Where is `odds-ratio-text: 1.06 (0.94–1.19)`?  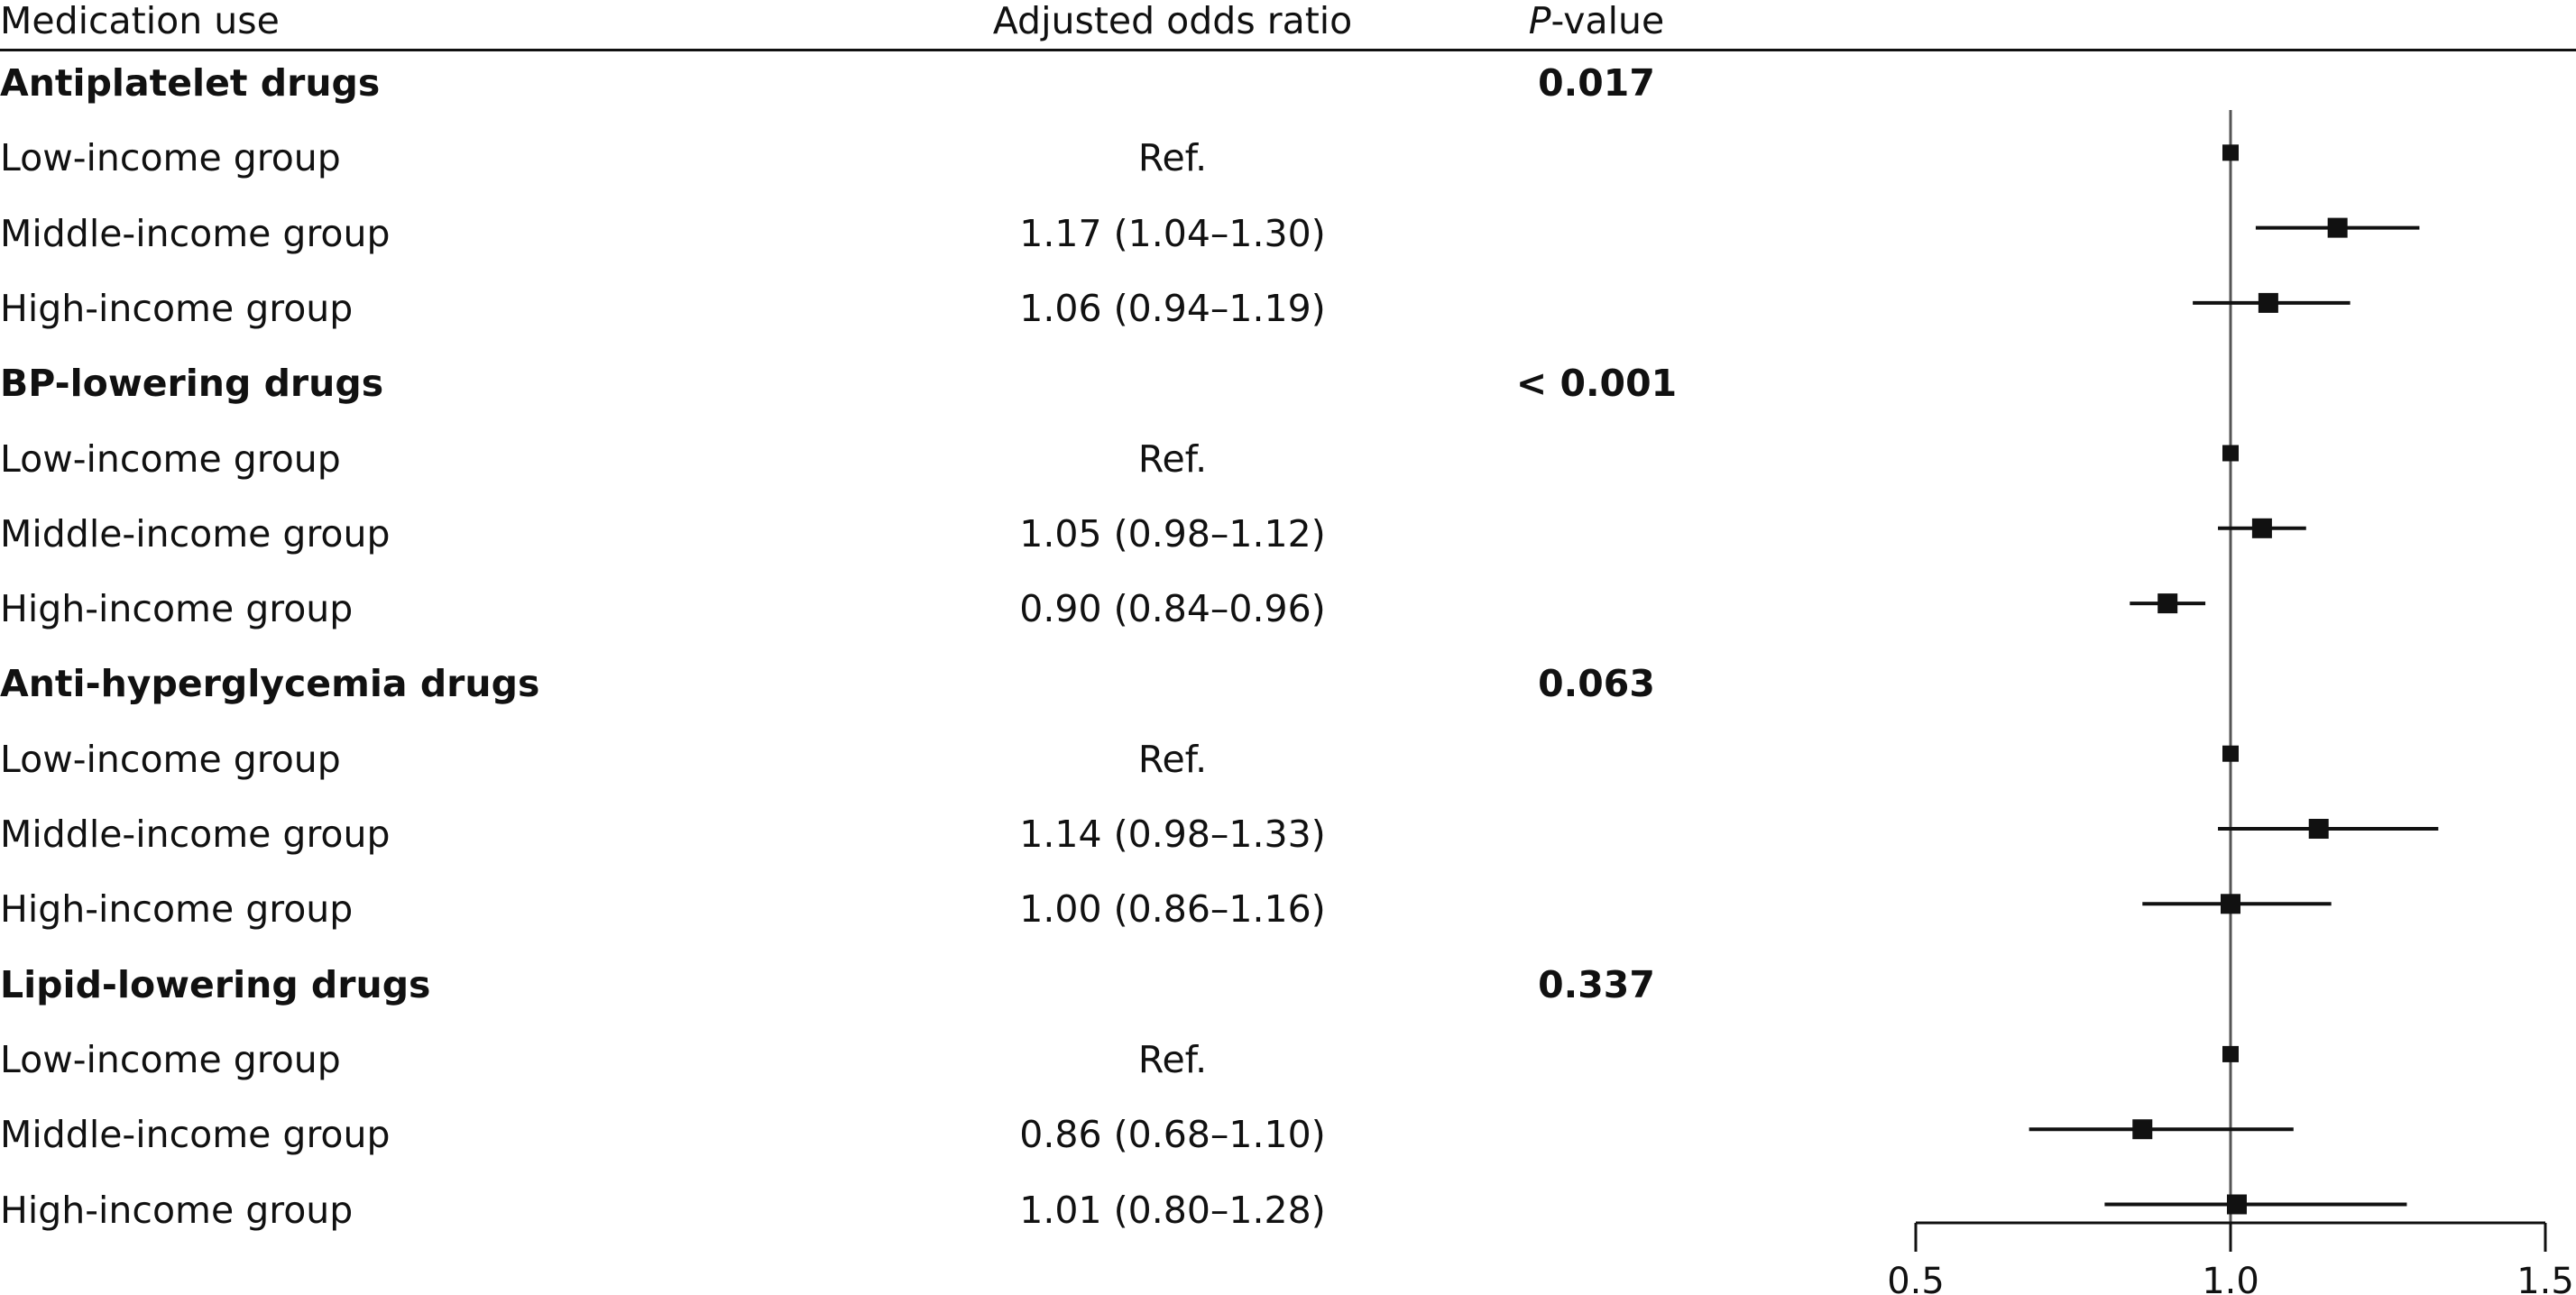
odds-ratio-text: 1.06 (0.94–1.19) is located at coordinates (1172, 308).